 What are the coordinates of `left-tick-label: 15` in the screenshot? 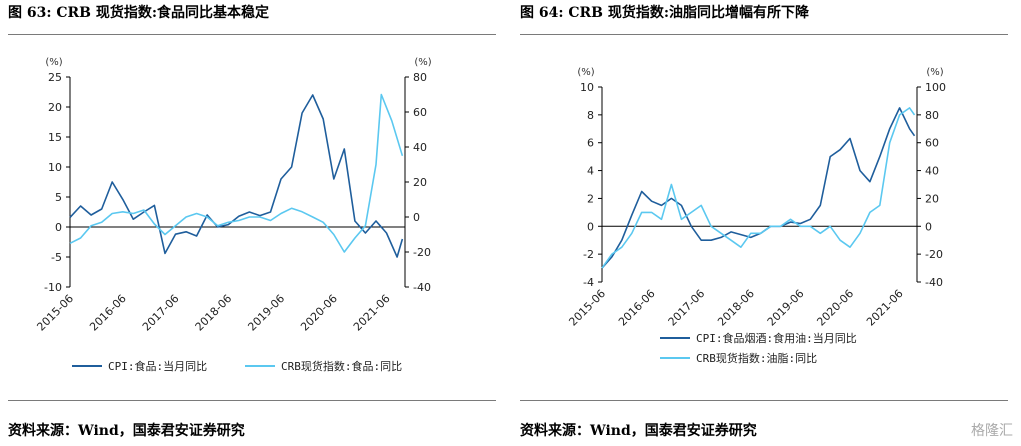 It's located at (55, 137).